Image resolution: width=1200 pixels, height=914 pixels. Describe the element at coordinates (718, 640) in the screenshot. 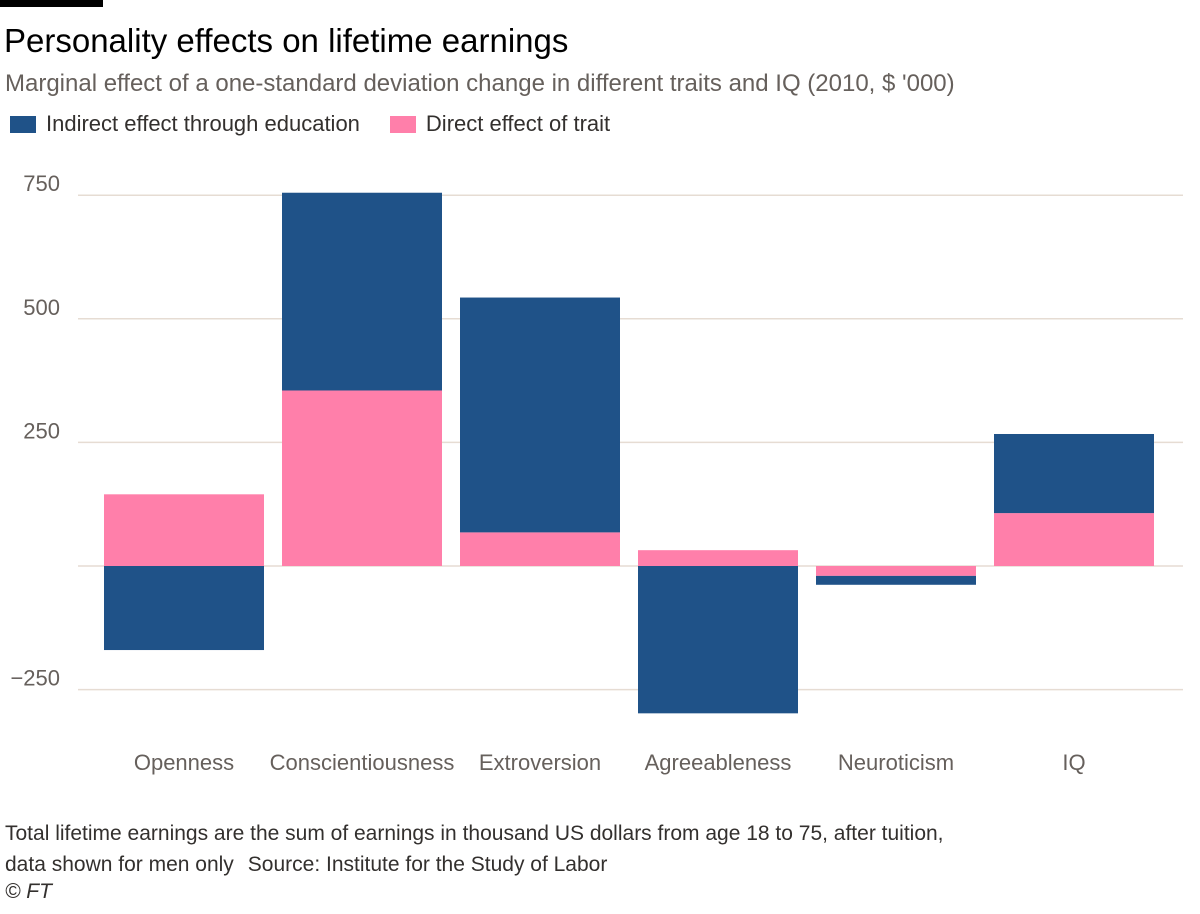

I see `bar-agreeableness-indirect` at that location.